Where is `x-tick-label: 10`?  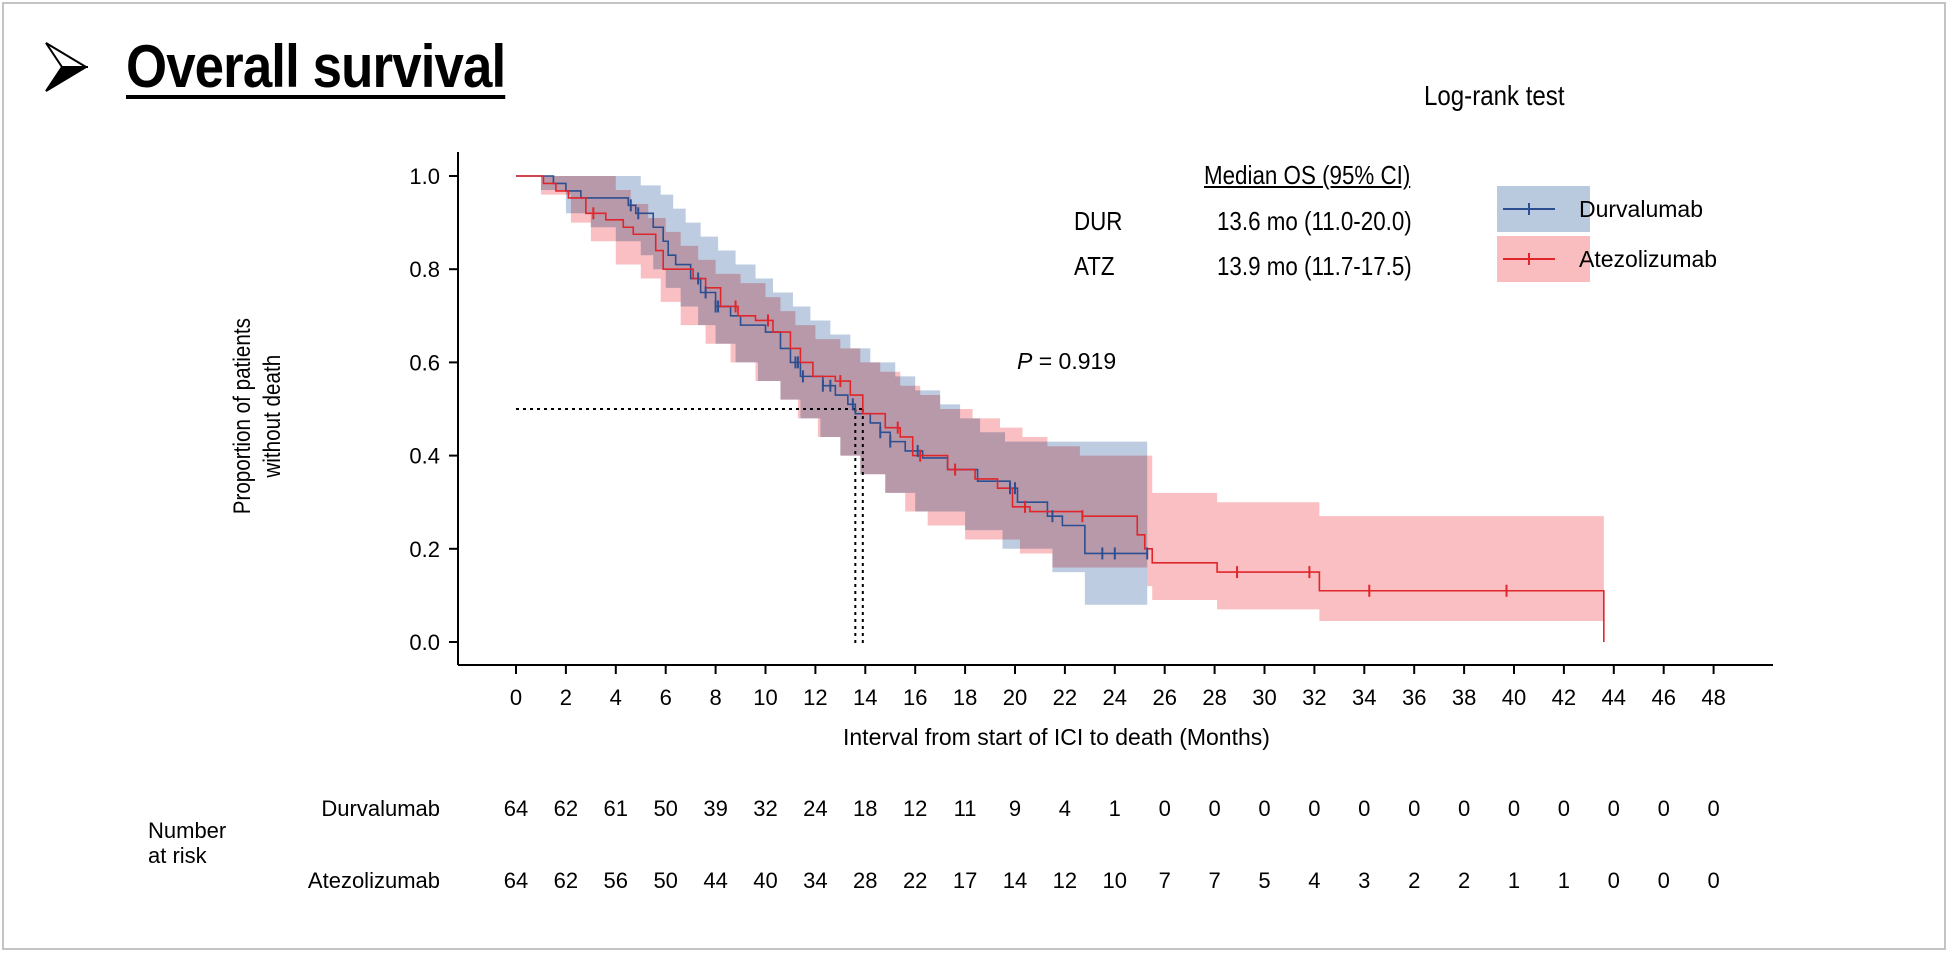
x-tick-label: 10 is located at coordinates (765, 697).